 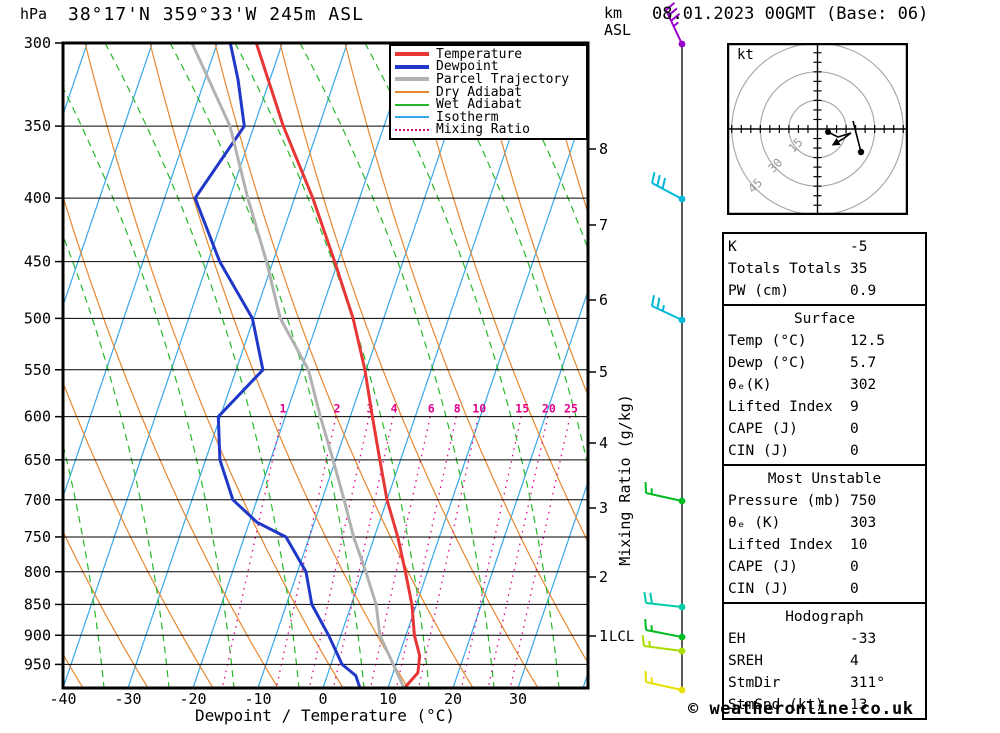 I want to click on stats-value: 0.9, so click(x=863, y=291).